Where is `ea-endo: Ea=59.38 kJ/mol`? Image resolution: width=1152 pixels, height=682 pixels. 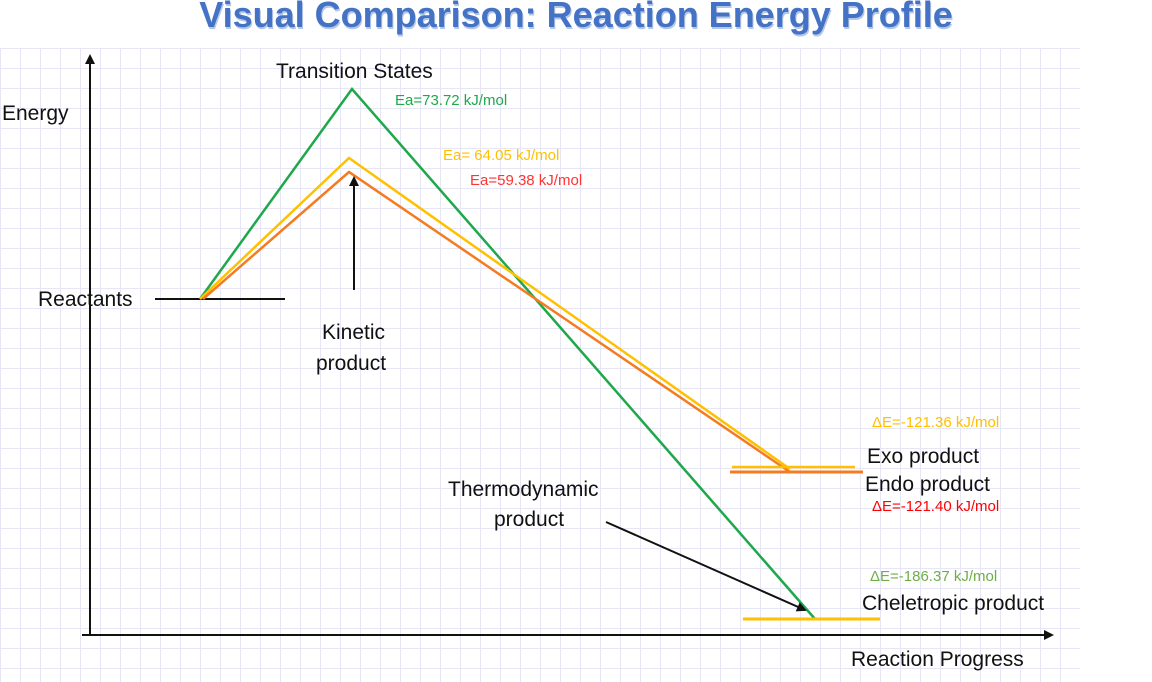 ea-endo: Ea=59.38 kJ/mol is located at coordinates (526, 180).